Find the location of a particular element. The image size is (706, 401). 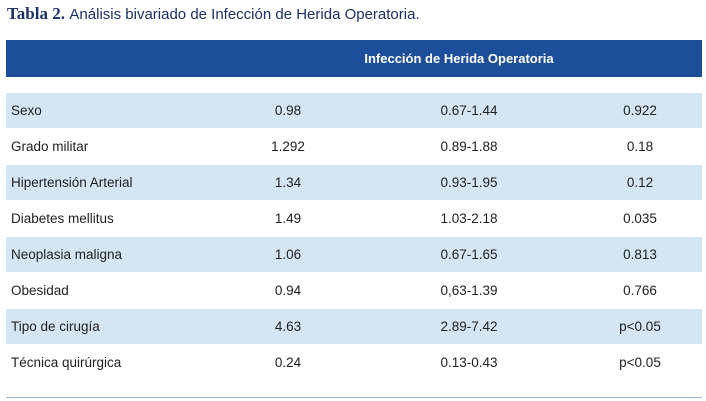

column-header-variable is located at coordinates (111, 85).